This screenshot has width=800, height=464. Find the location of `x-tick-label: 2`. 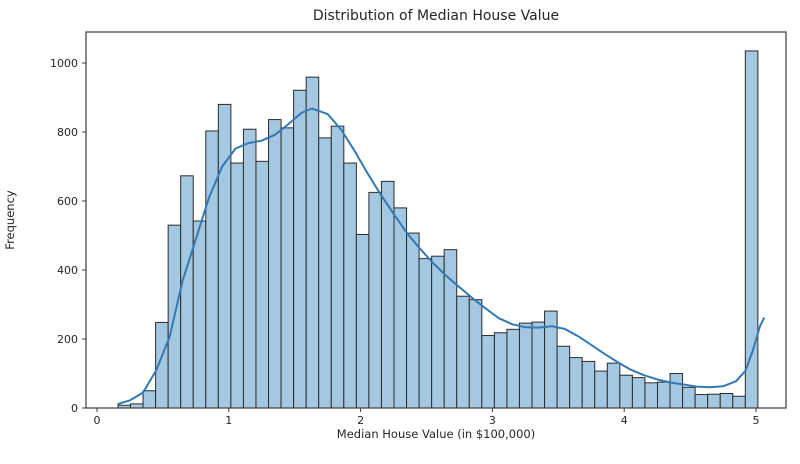

x-tick-label: 2 is located at coordinates (360, 420).